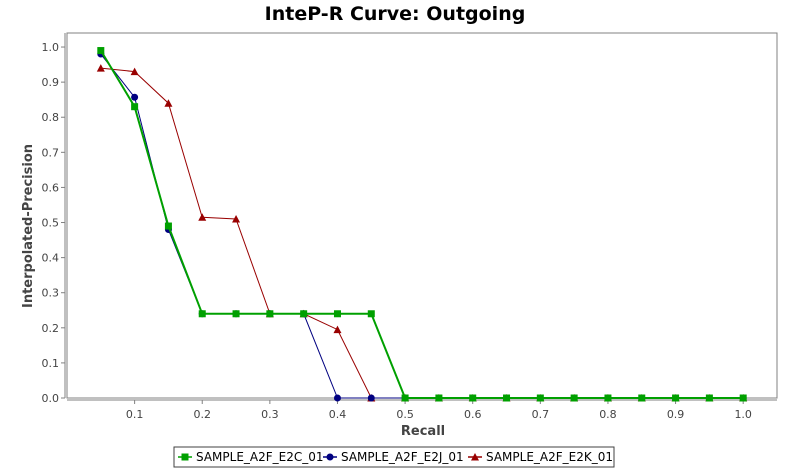 Image resolution: width=789 pixels, height=469 pixels. Describe the element at coordinates (51, 293) in the screenshot. I see `y-tick-label: 0.3` at that location.